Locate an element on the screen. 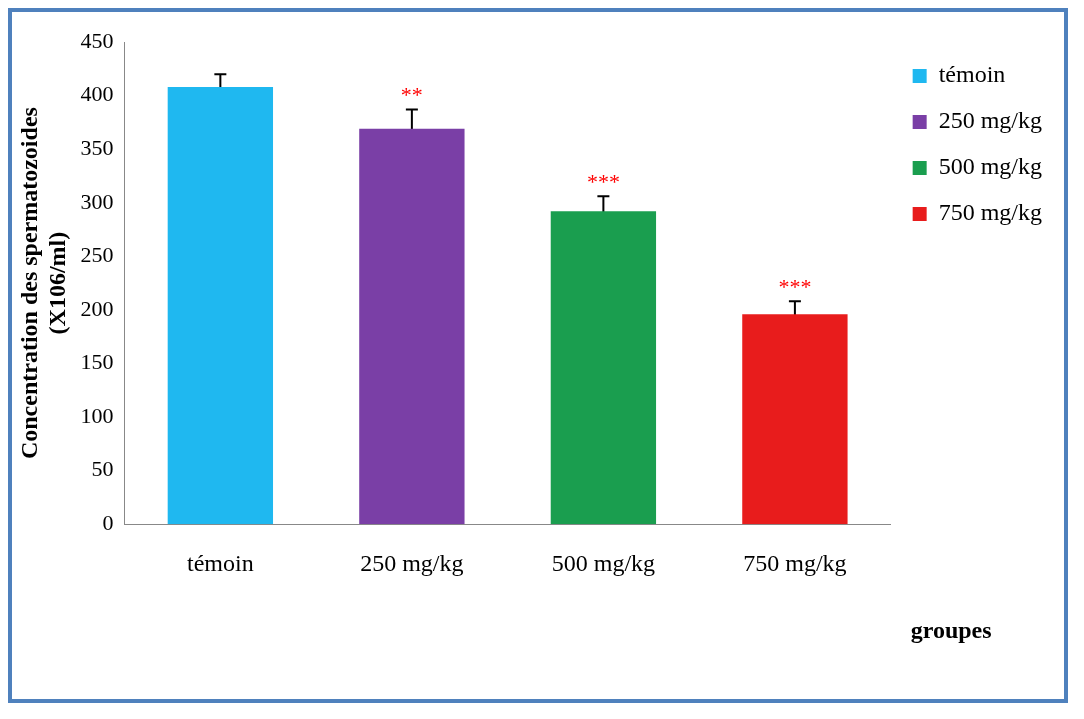 This screenshot has height=719, width=1084. x-tick-label: 250 mg/kg is located at coordinates (412, 562).